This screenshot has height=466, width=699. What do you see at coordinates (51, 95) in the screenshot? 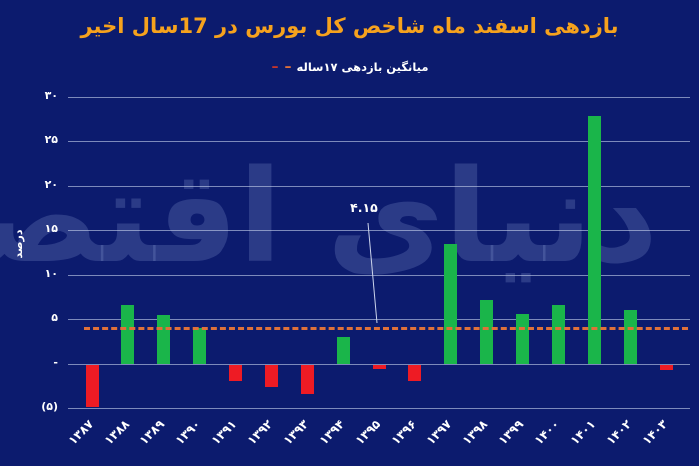
I see `y-tick-label: ۳۰` at bounding box center [51, 95].